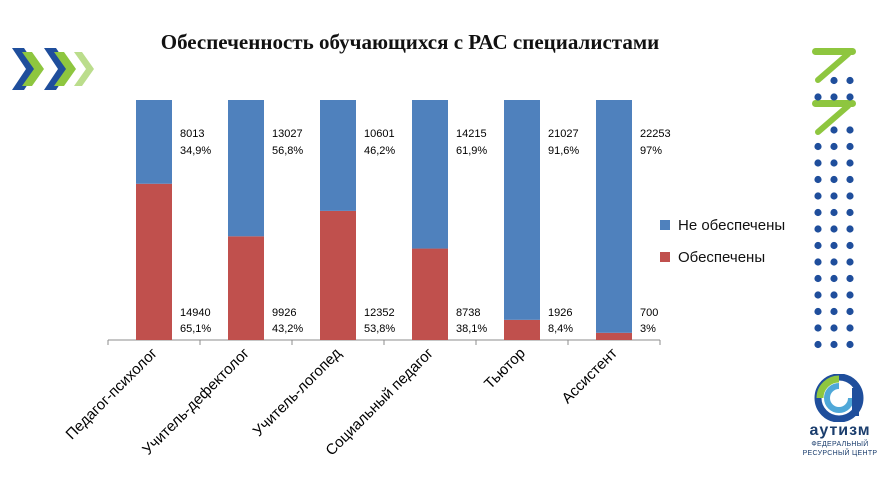 This screenshot has height=502, width=896. What do you see at coordinates (563, 151) in the screenshot?
I see `data-label-not-provided-percent: 91,6%` at bounding box center [563, 151].